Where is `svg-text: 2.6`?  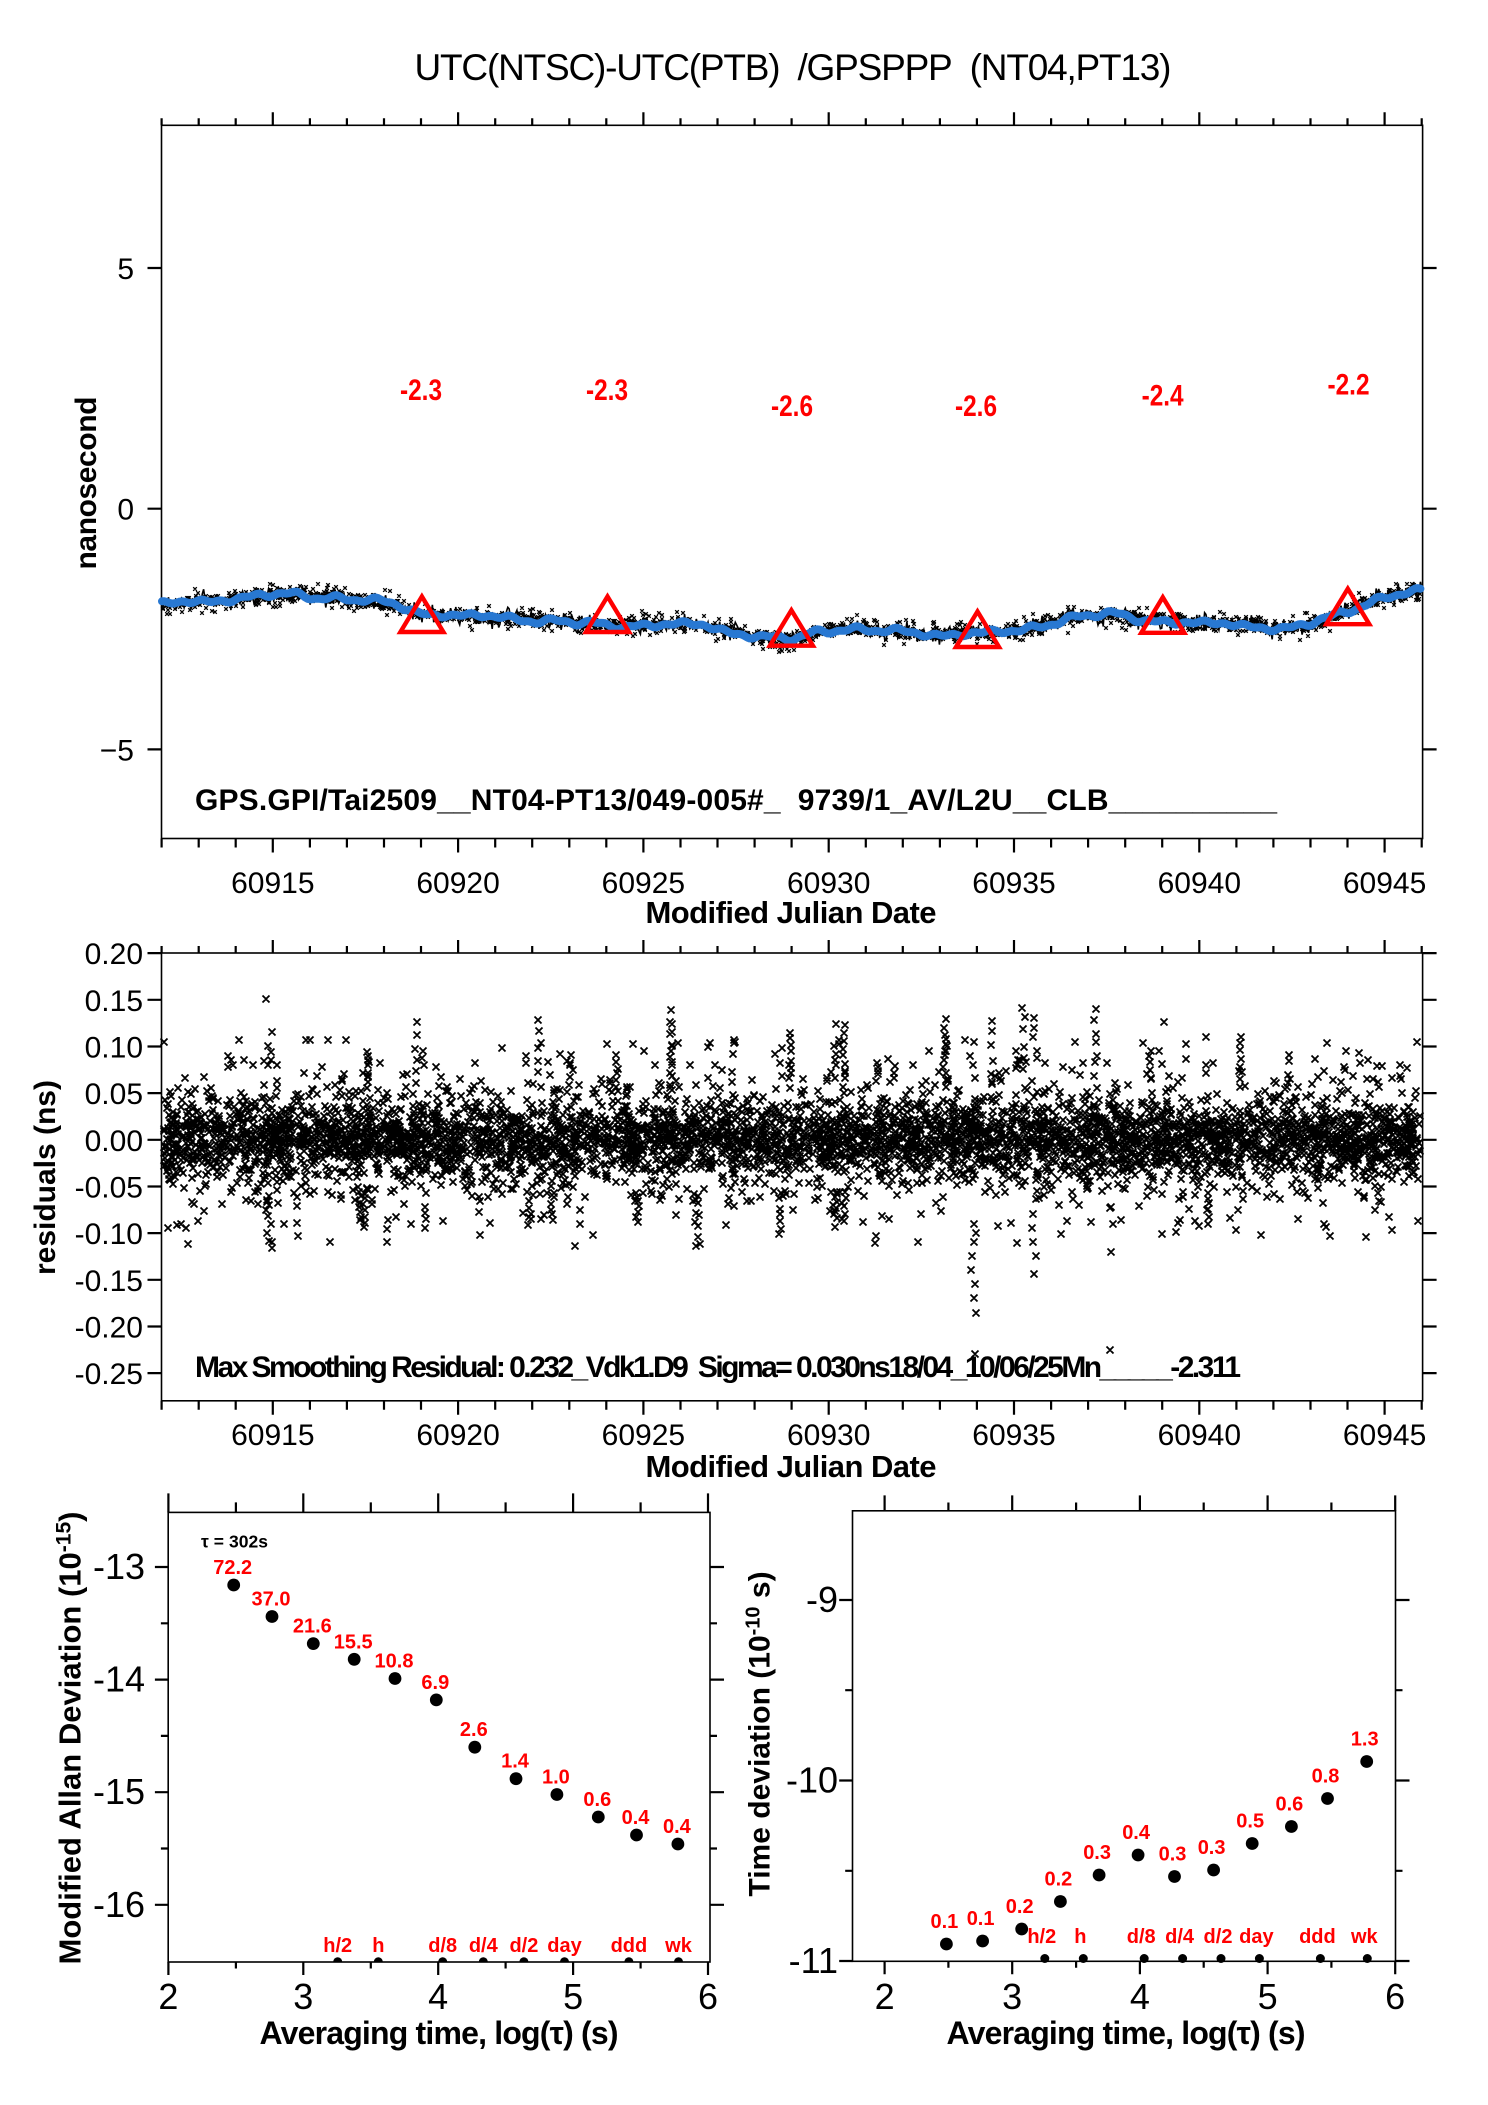
svg-text: 2.6 is located at coordinates (474, 1730).